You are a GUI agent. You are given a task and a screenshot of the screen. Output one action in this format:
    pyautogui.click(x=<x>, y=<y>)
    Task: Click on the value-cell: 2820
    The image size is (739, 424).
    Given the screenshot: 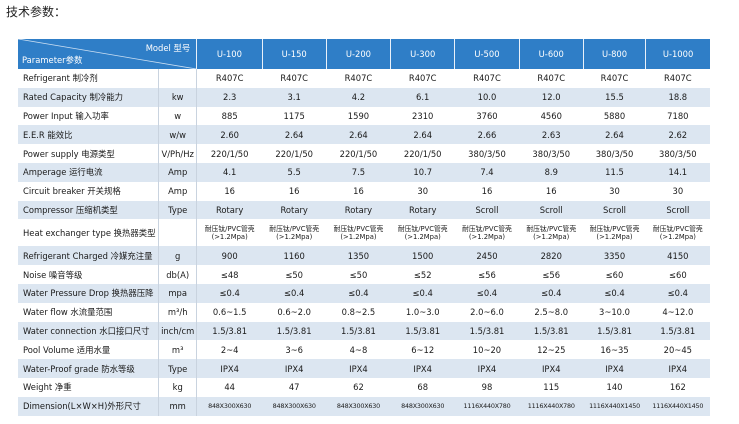 What is the action you would take?
    pyautogui.click(x=551, y=256)
    